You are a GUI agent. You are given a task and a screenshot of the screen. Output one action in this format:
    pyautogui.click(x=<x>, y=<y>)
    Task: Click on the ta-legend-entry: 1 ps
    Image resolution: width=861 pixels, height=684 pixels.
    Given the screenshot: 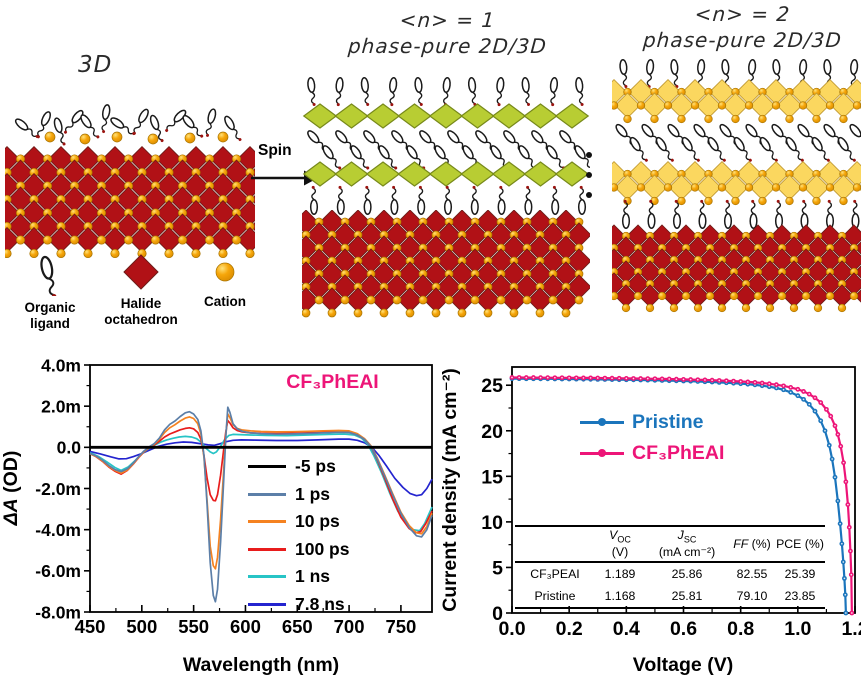 What is the action you would take?
    pyautogui.click(x=298, y=495)
    